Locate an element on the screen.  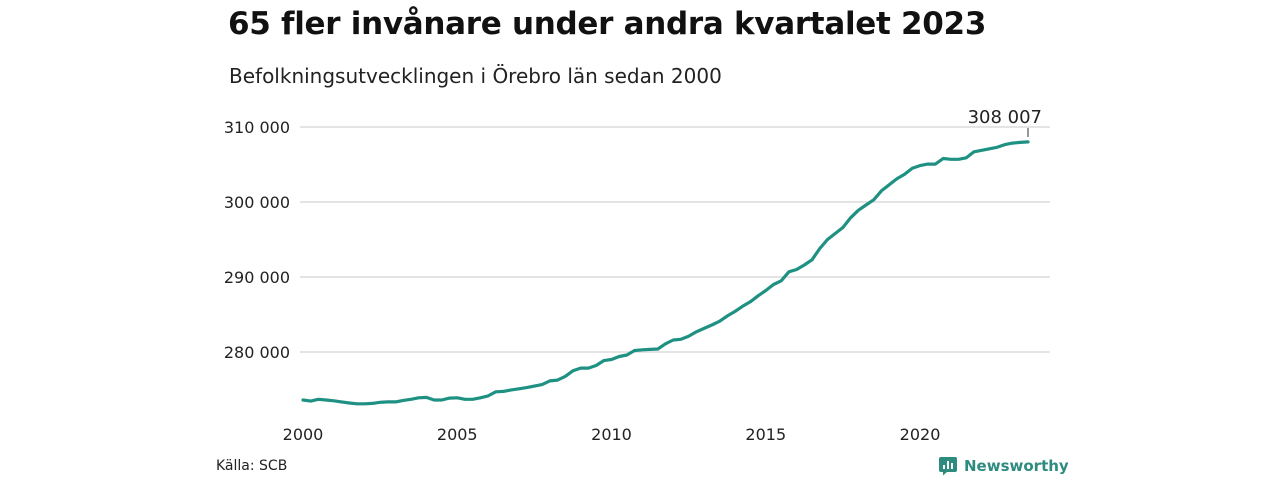
y-axis-tick-labels: 280 000 290 000 300 000 310 000 is located at coordinates (257, 240).